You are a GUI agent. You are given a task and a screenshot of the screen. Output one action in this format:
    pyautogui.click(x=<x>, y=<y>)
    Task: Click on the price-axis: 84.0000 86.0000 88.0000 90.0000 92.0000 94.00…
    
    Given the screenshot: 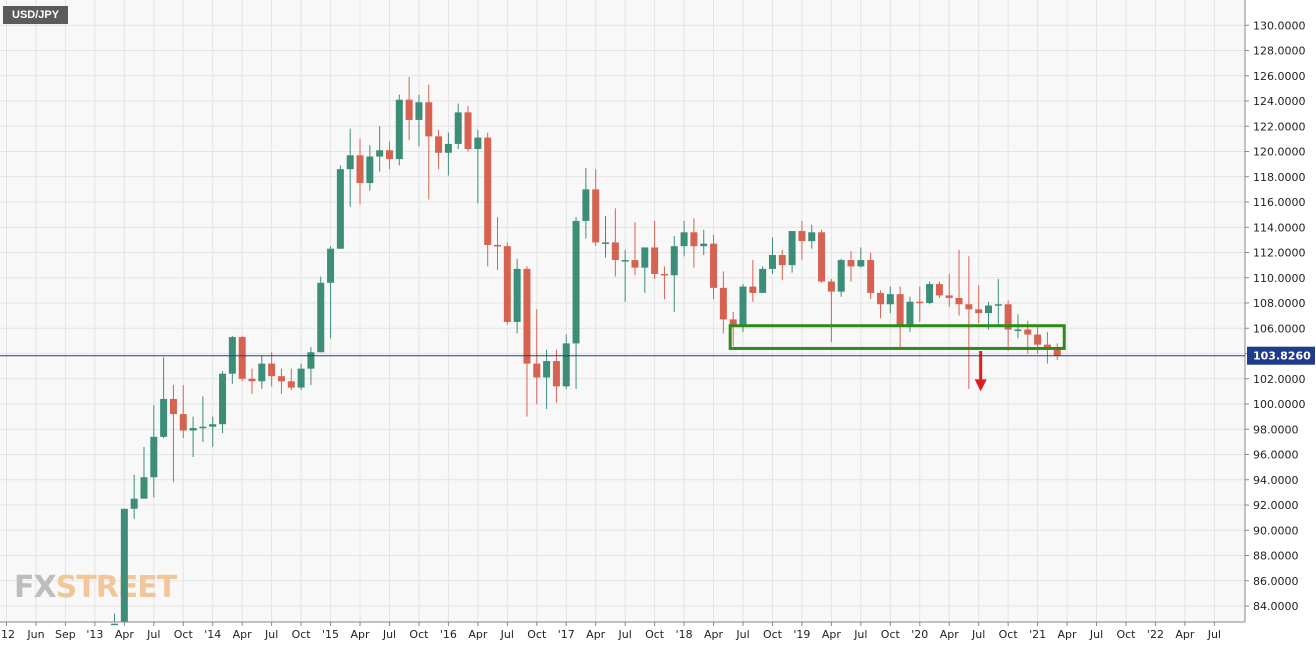 What is the action you would take?
    pyautogui.click(x=1275, y=311)
    